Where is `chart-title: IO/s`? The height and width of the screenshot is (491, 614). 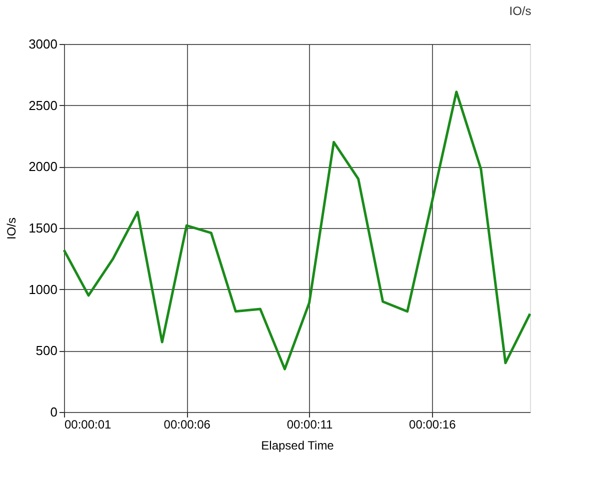
chart-title: IO/s is located at coordinates (520, 11).